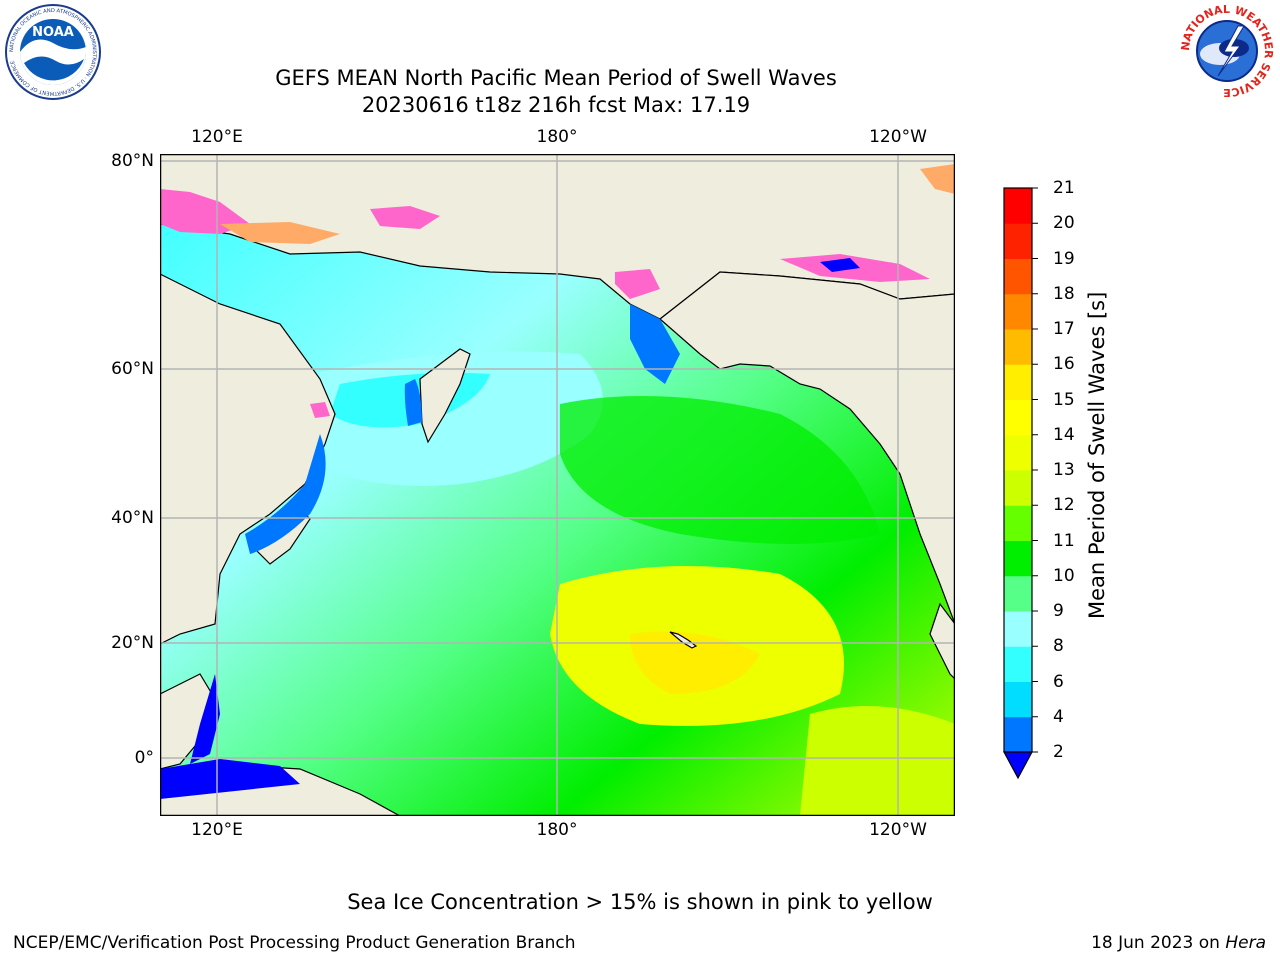 The height and width of the screenshot is (960, 1280). What do you see at coordinates (285, 494) in the screenshot?
I see `swell-short-period-japan-sea` at bounding box center [285, 494].